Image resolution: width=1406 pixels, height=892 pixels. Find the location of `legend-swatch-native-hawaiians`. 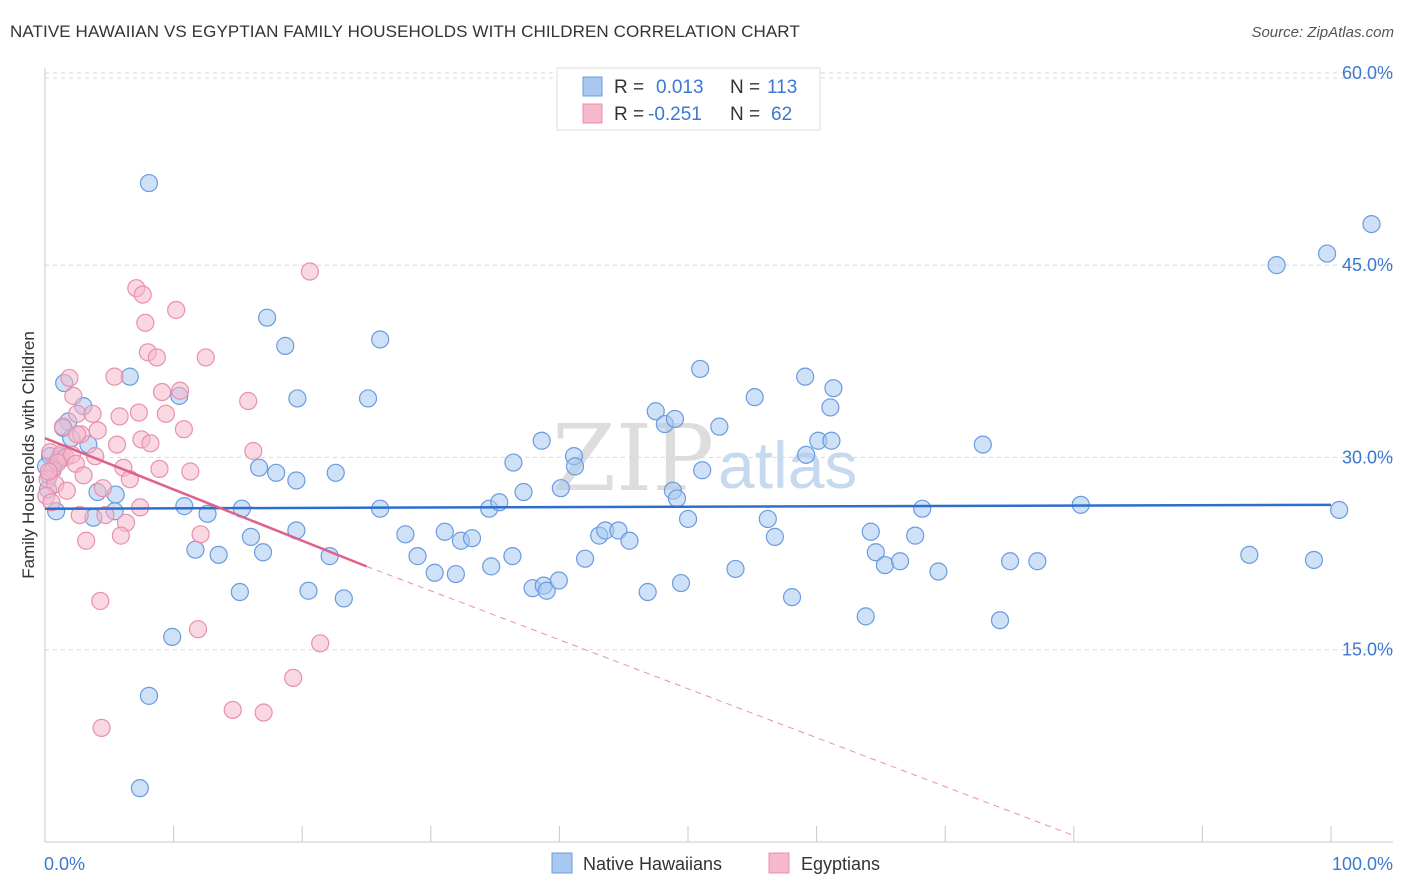

legend-swatch-native-hawaiians is located at coordinates (592, 86).